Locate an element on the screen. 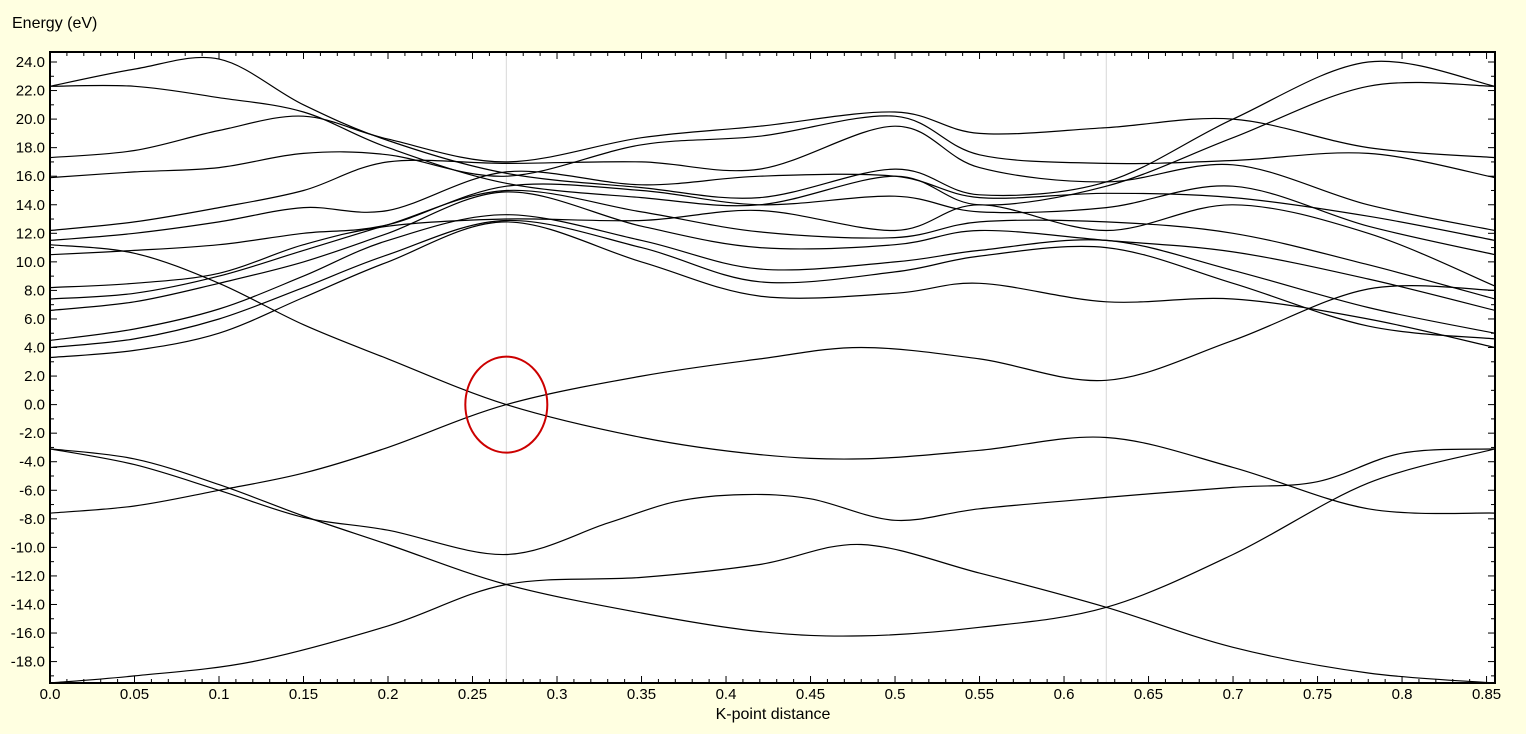 The width and height of the screenshot is (1526, 734). x-tick-label: 0.0 is located at coordinates (50, 694).